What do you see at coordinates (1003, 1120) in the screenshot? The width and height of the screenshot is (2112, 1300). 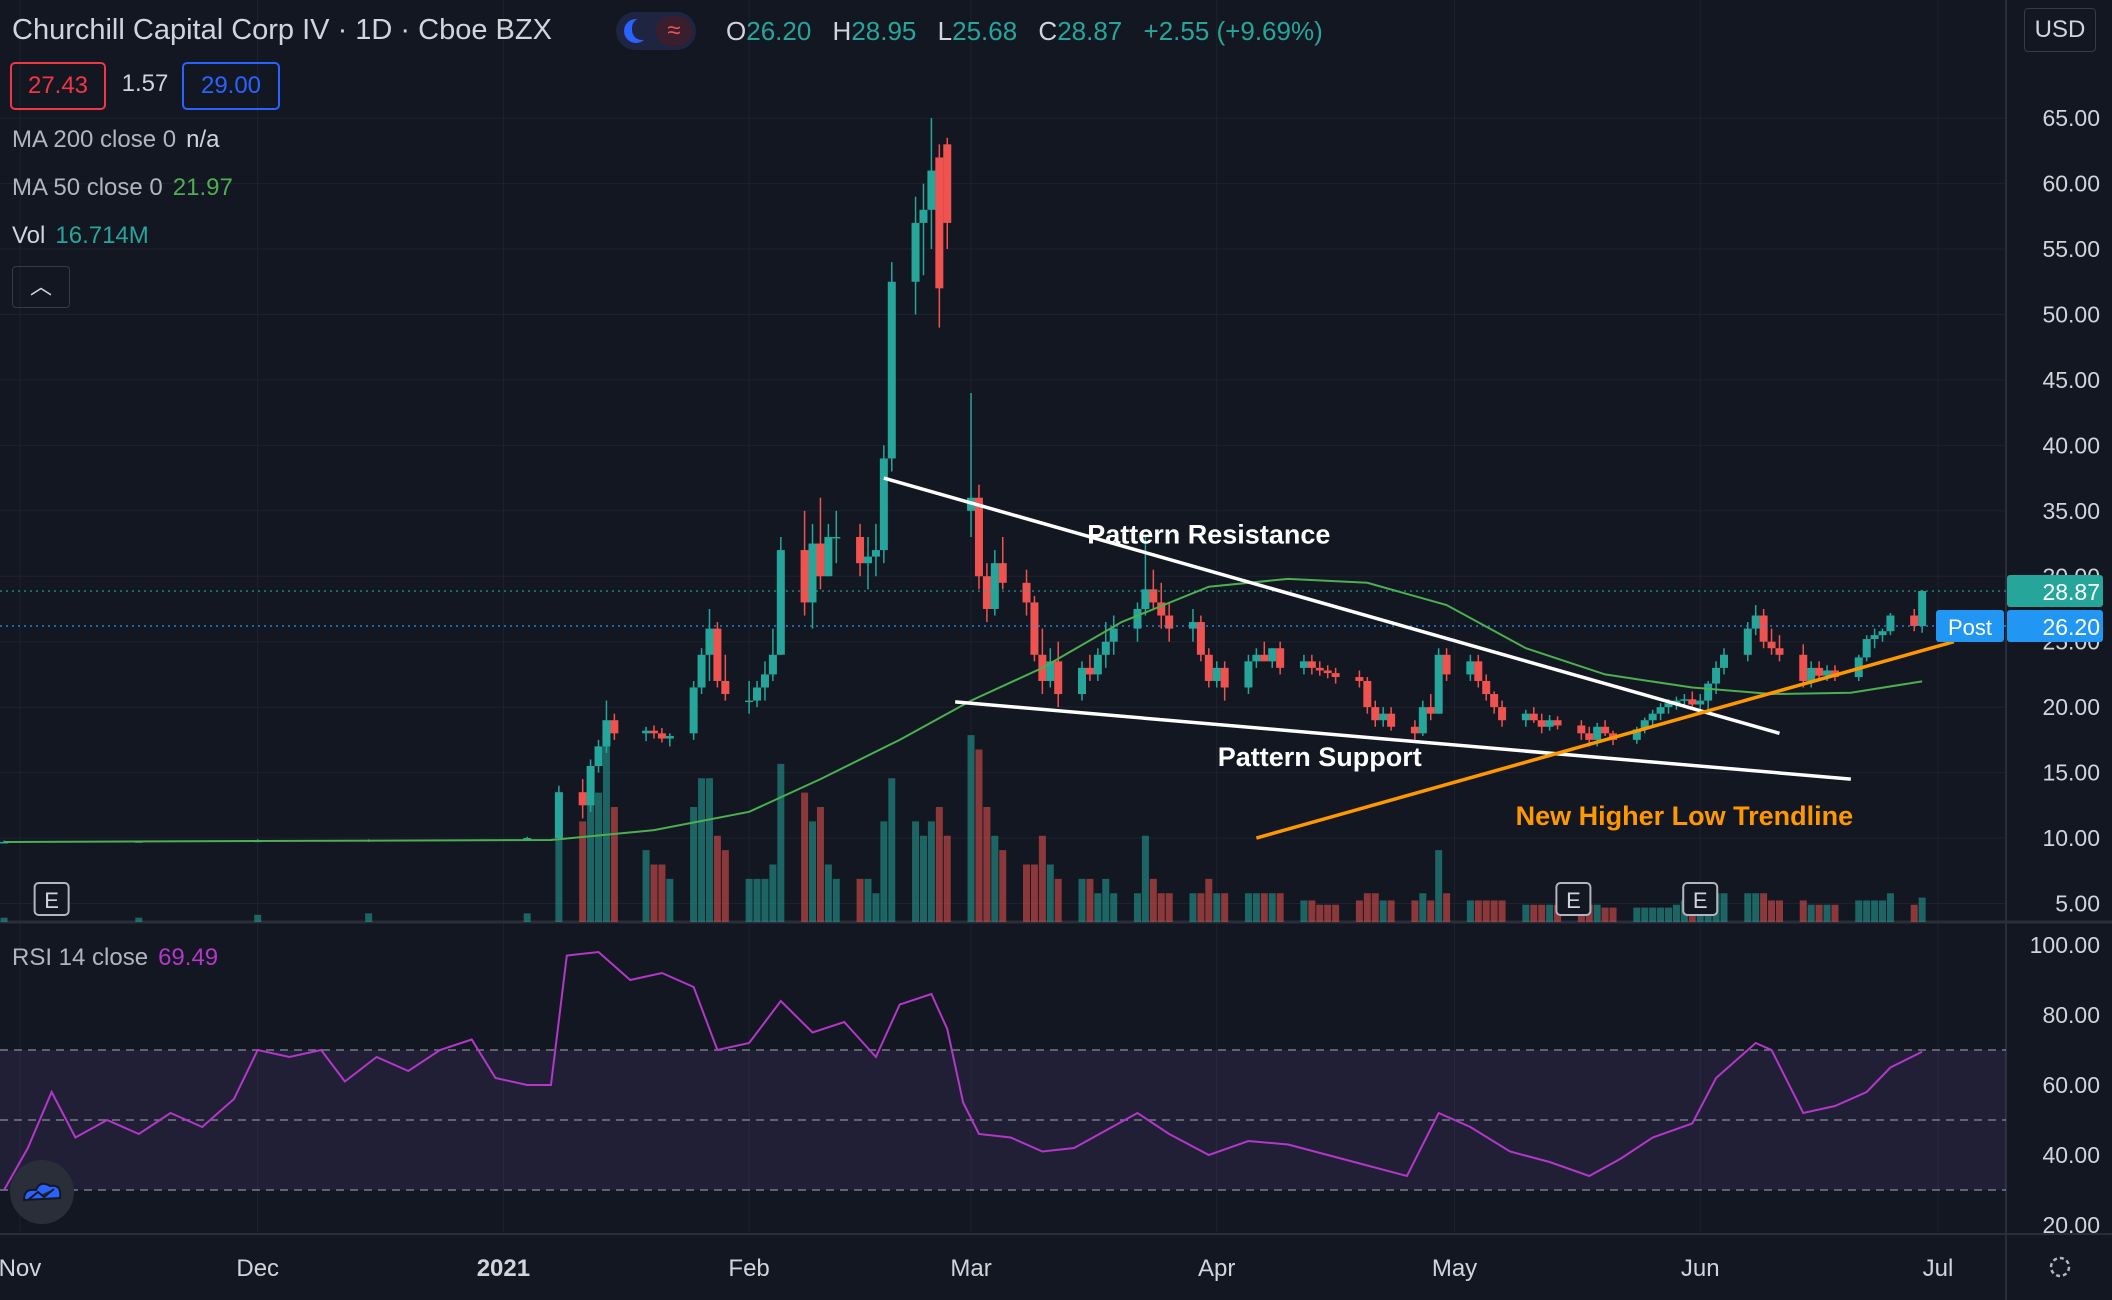 I see `rsi-band` at bounding box center [1003, 1120].